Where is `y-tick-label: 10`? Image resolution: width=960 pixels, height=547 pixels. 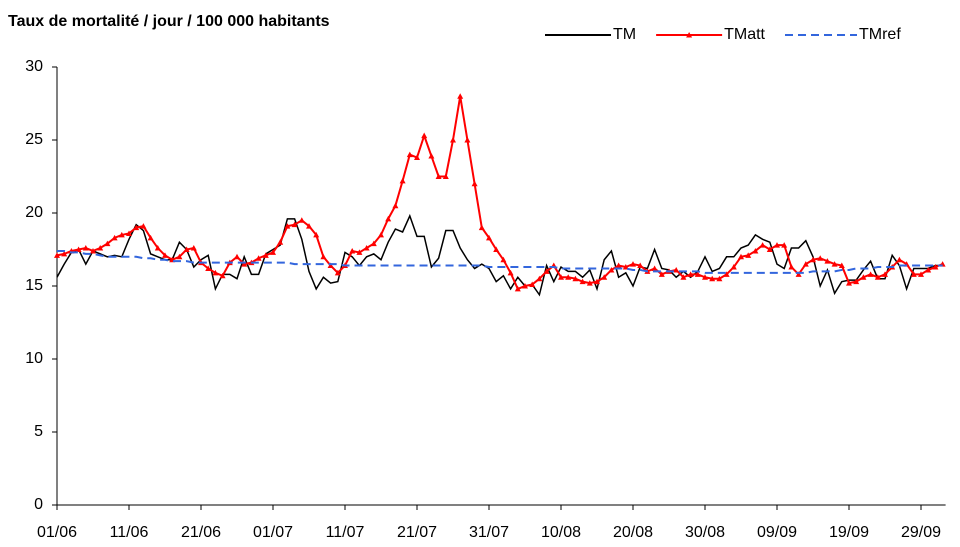 y-tick-label: 10 is located at coordinates (34, 358).